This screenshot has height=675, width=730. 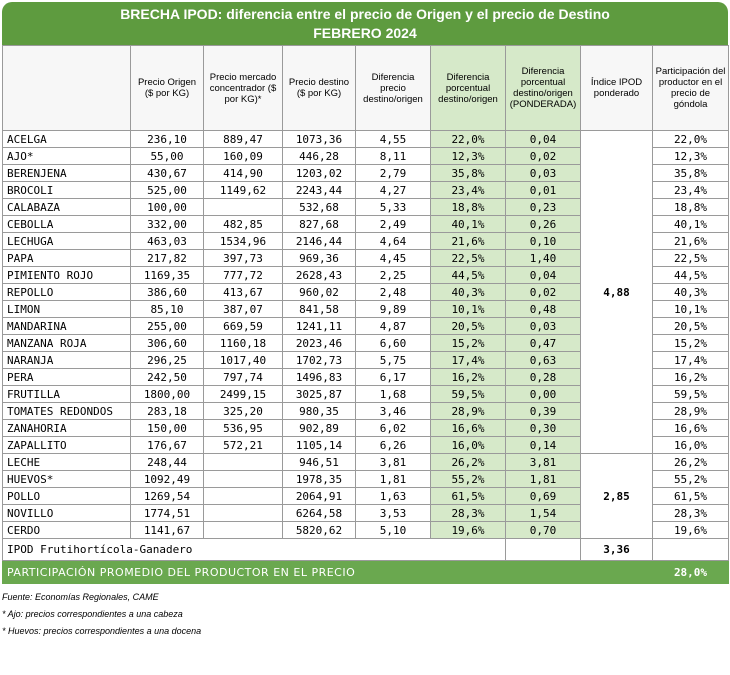 What do you see at coordinates (616, 292) in the screenshot?
I see `ipod-cell: 4,88` at bounding box center [616, 292].